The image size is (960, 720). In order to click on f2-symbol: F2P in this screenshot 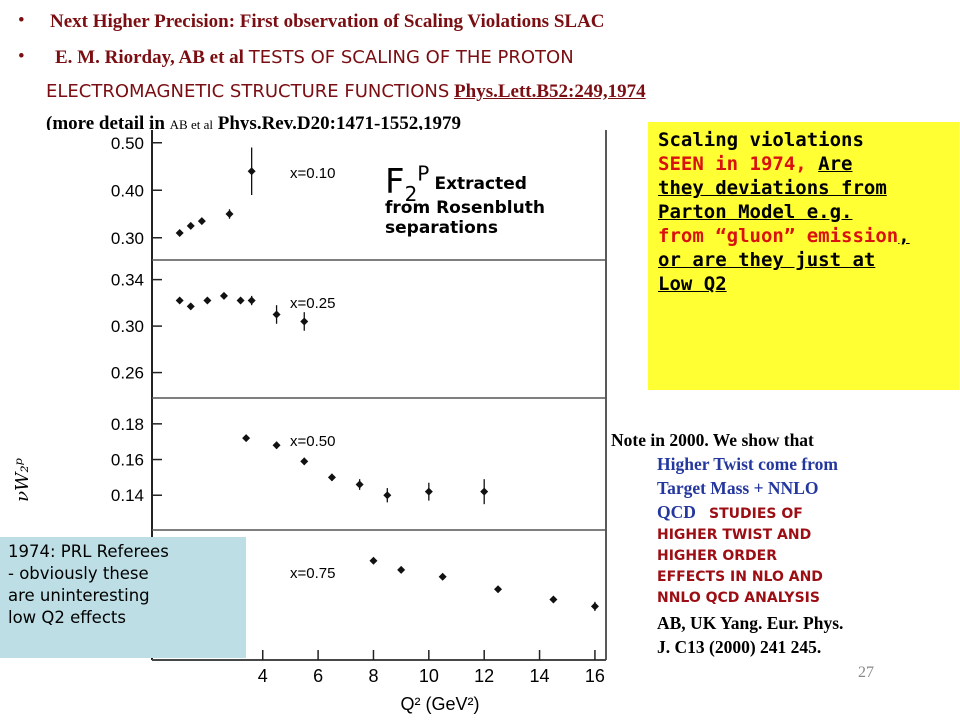, I will do `click(407, 184)`.